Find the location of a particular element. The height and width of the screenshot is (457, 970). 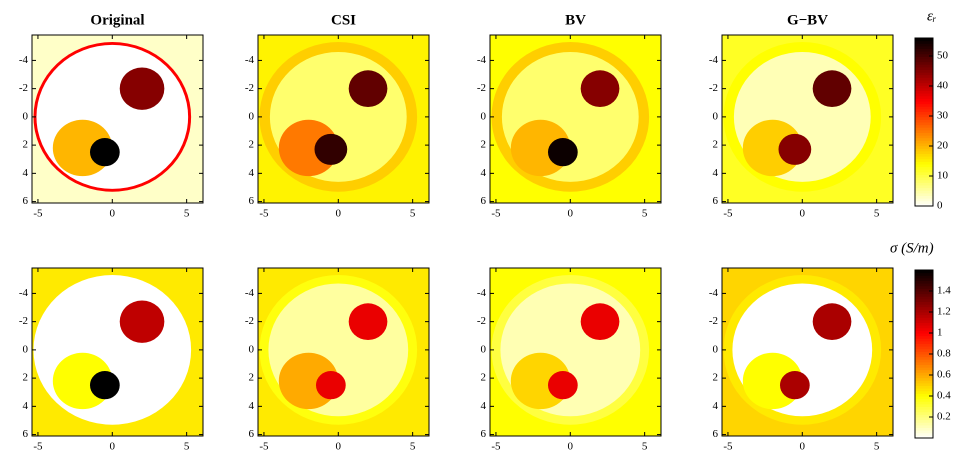

colorbar-tick-label: 0.2 is located at coordinates (944, 417).